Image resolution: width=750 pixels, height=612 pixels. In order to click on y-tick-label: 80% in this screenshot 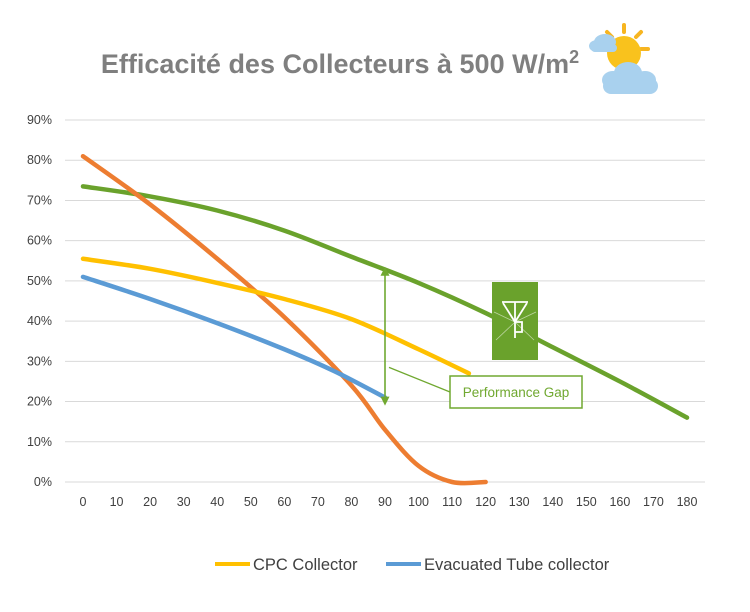, I will do `click(39, 160)`.